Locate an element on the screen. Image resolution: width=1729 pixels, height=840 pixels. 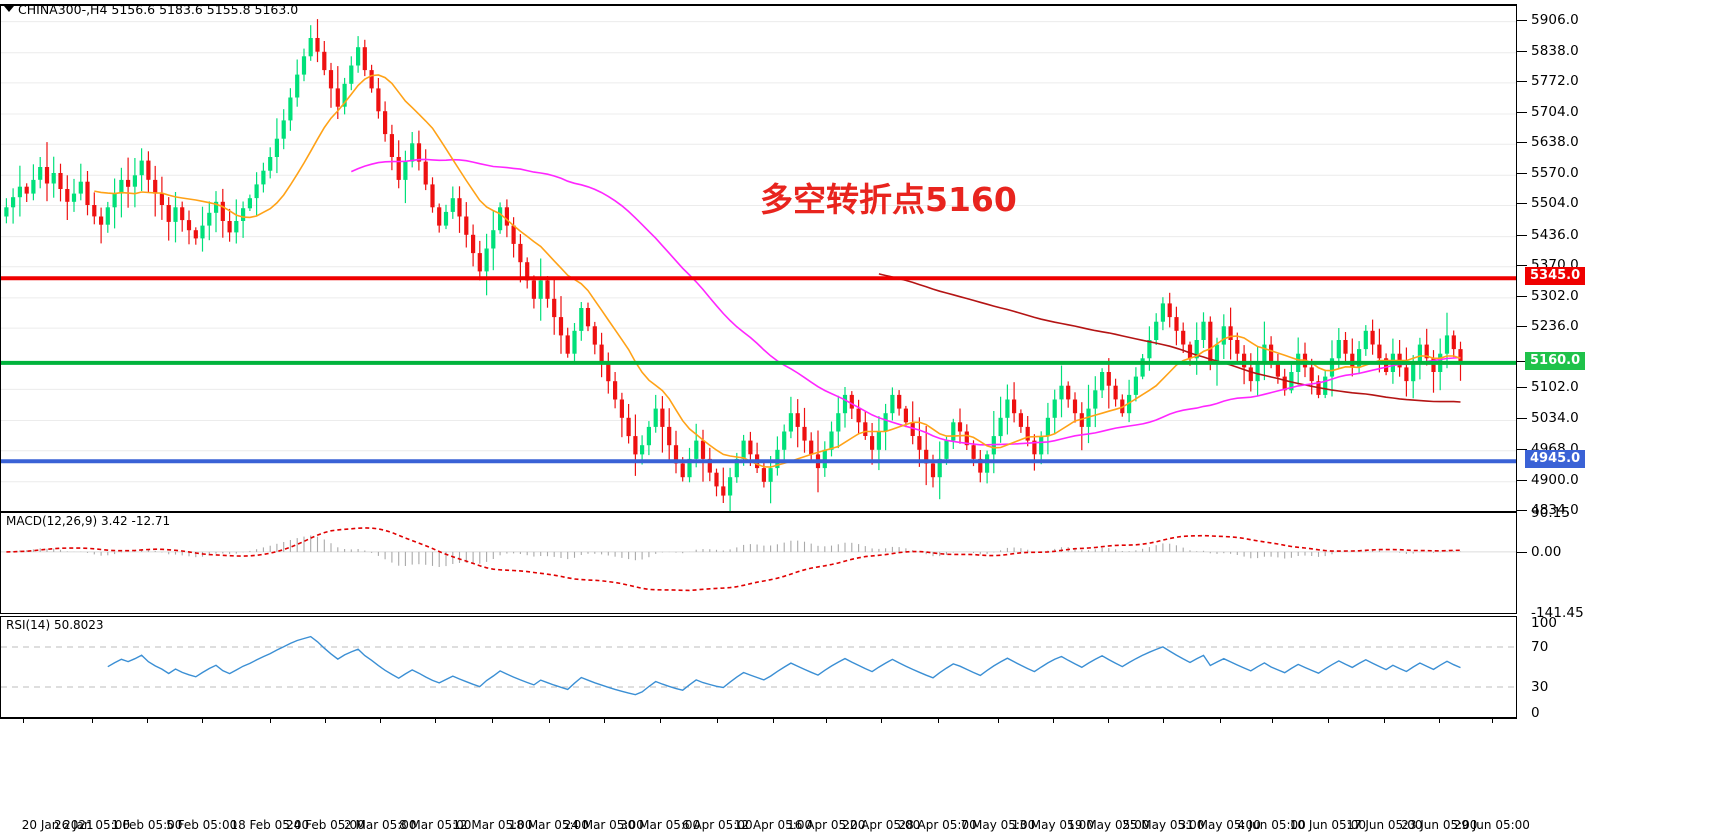
price-axis-label: 5704.0 is located at coordinates (1555, 111).